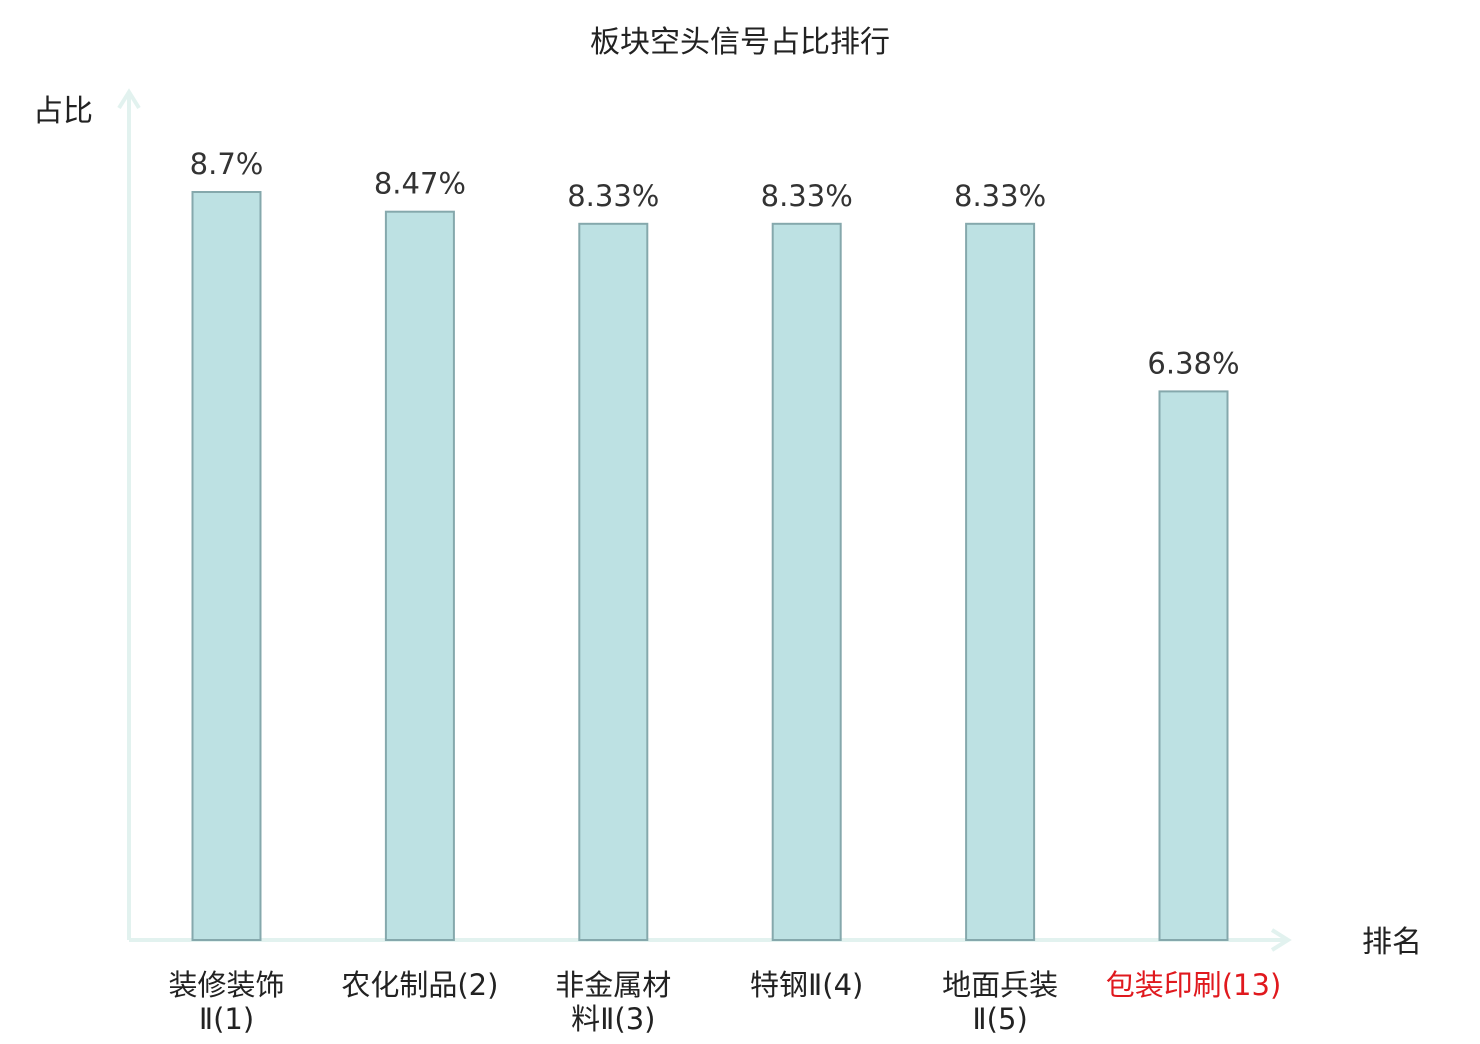 This screenshot has width=1480, height=1044. I want to click on bar-value-label-1: 8.7%, so click(227, 164).